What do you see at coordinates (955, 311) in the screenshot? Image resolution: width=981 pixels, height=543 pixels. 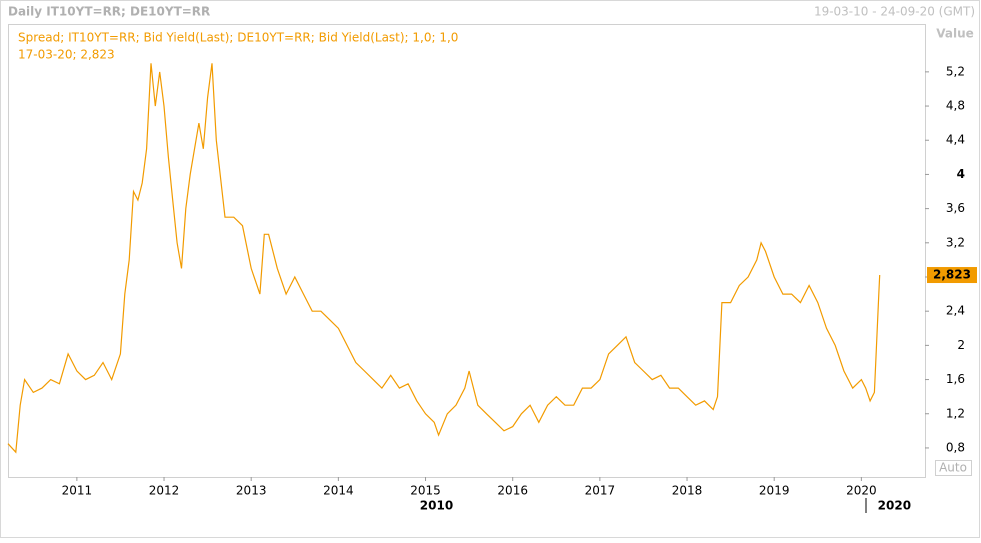 I see `y-tick-label: 2,4` at bounding box center [955, 311].